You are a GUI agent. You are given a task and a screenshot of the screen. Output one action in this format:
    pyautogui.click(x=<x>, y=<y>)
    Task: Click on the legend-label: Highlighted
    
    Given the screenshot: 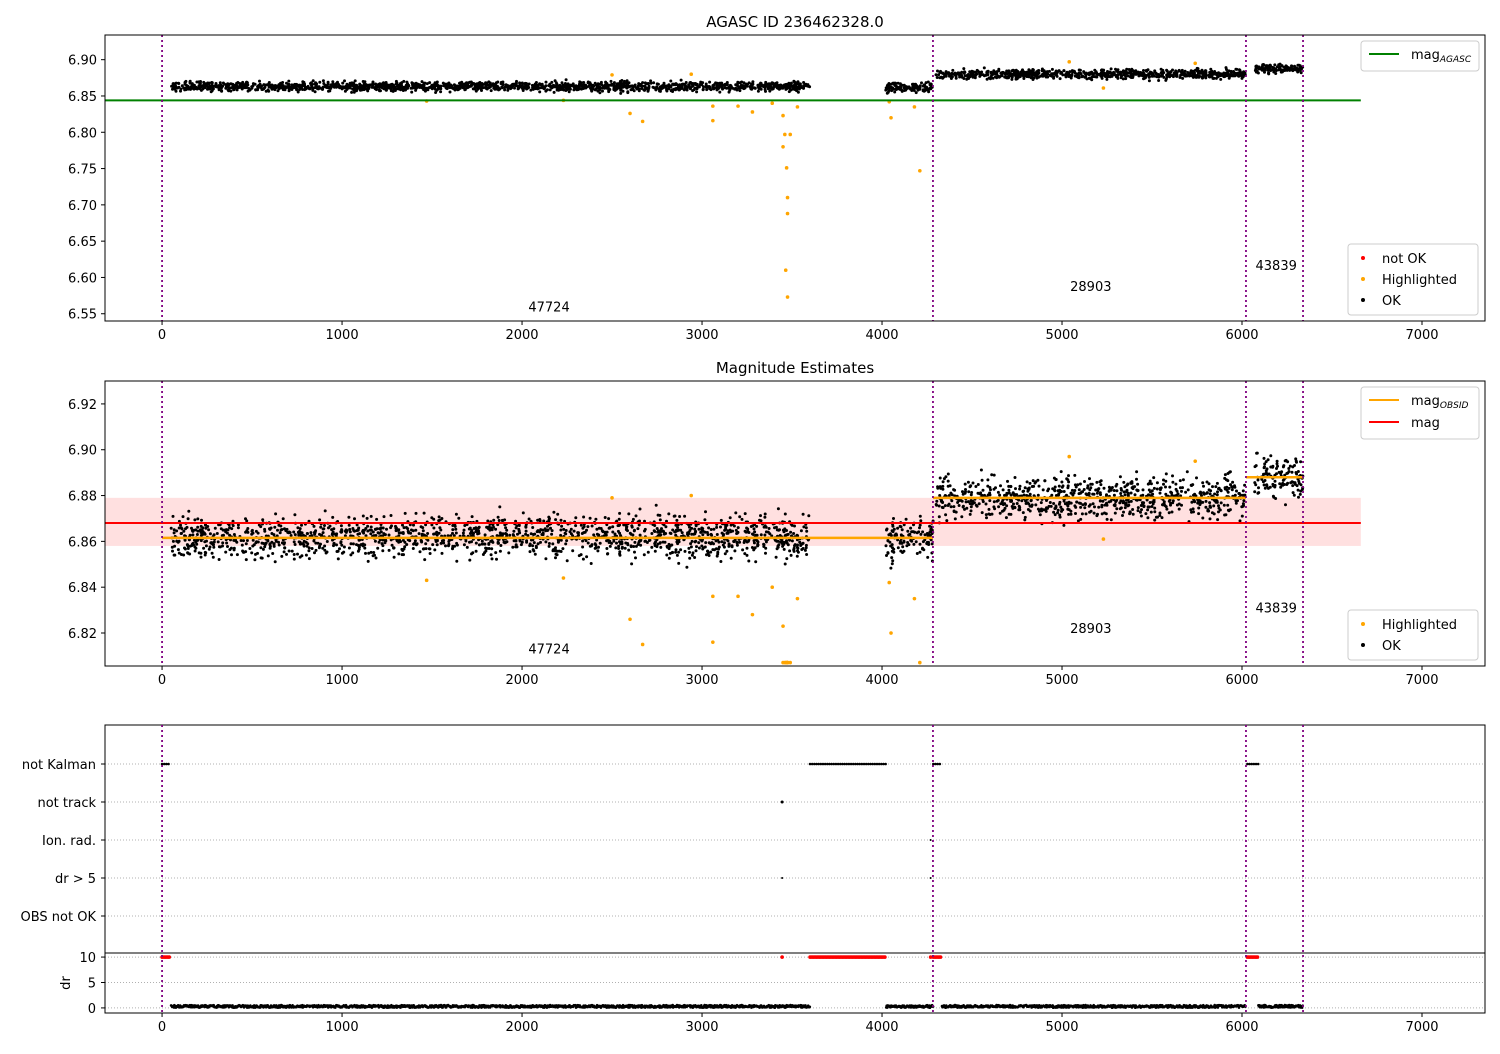 What is the action you would take?
    pyautogui.click(x=1419, y=280)
    